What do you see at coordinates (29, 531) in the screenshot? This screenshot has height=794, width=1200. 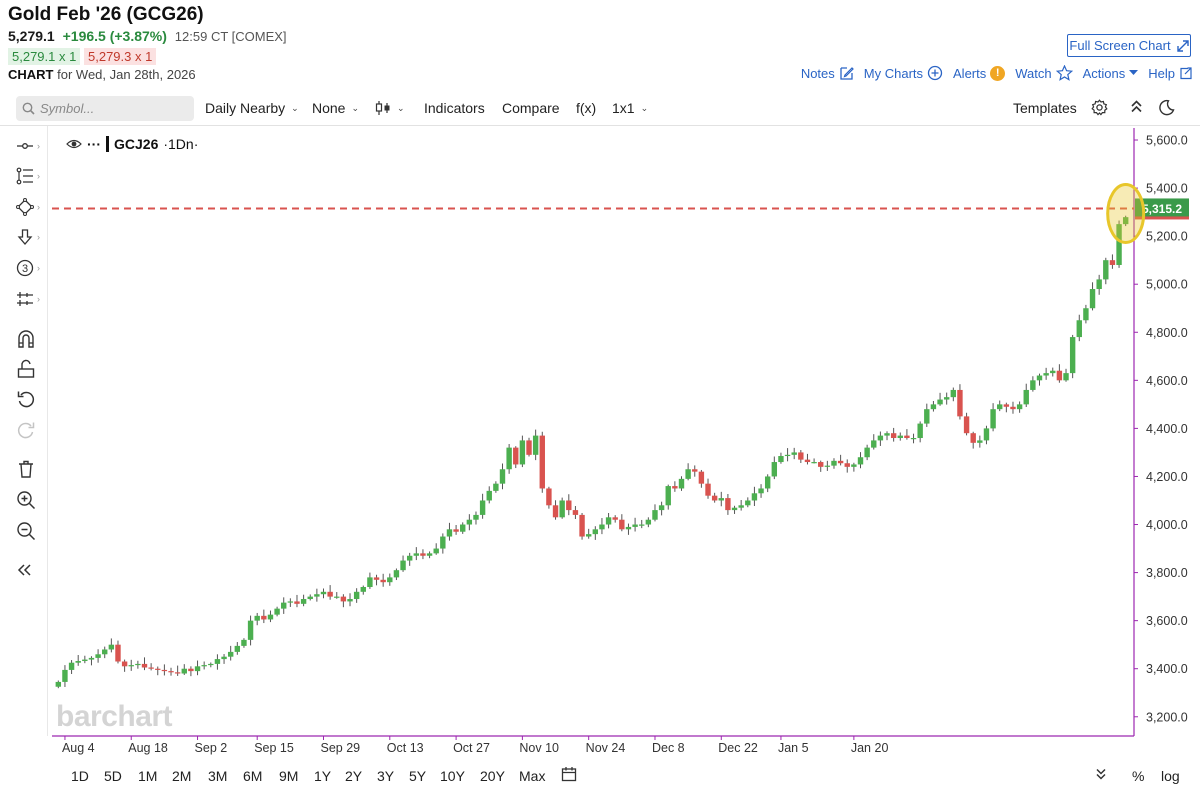 I see `tool-zoom-out` at bounding box center [29, 531].